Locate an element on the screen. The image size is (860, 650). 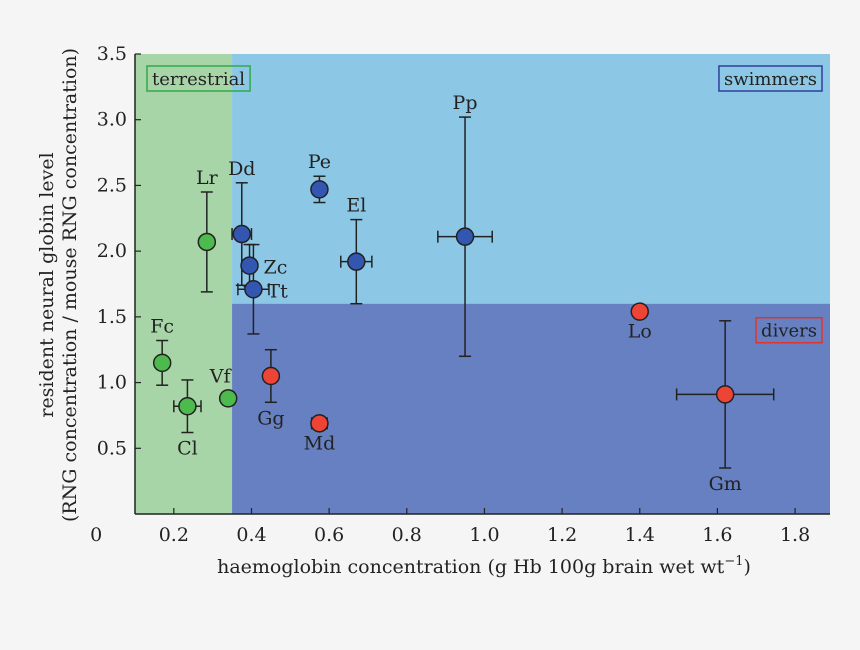
point-label-Pp: Pp is located at coordinates (465, 103).